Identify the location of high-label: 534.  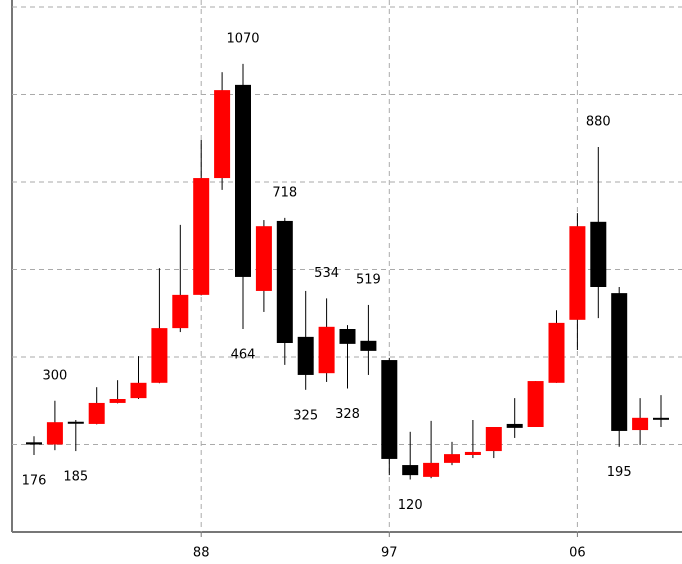
(326, 273).